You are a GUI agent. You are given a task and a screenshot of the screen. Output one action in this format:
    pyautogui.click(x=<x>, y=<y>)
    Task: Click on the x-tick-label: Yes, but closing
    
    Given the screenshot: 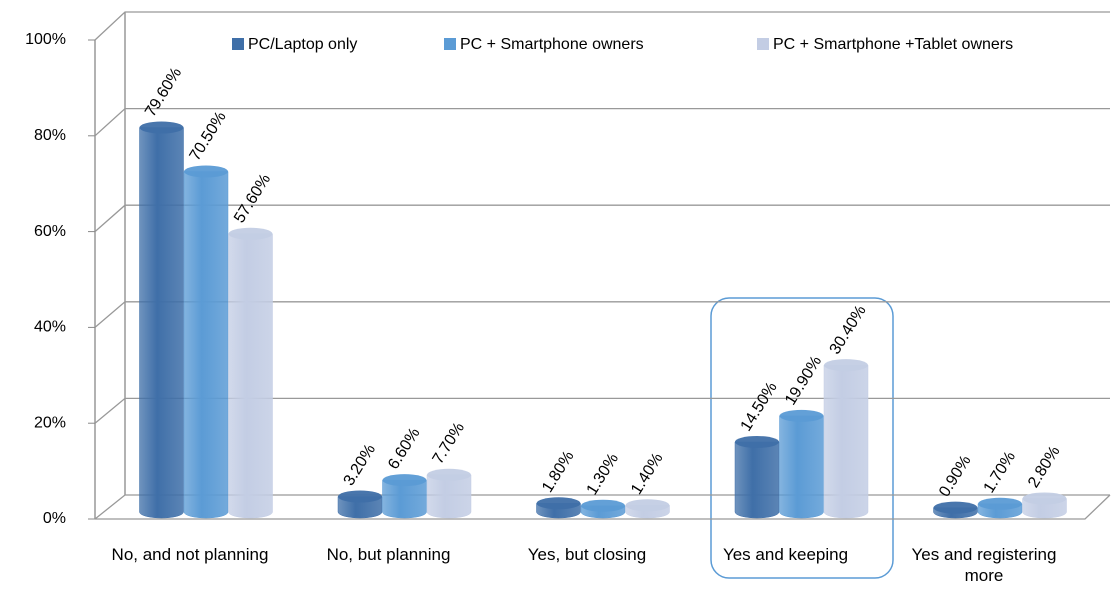 What is the action you would take?
    pyautogui.click(x=587, y=554)
    